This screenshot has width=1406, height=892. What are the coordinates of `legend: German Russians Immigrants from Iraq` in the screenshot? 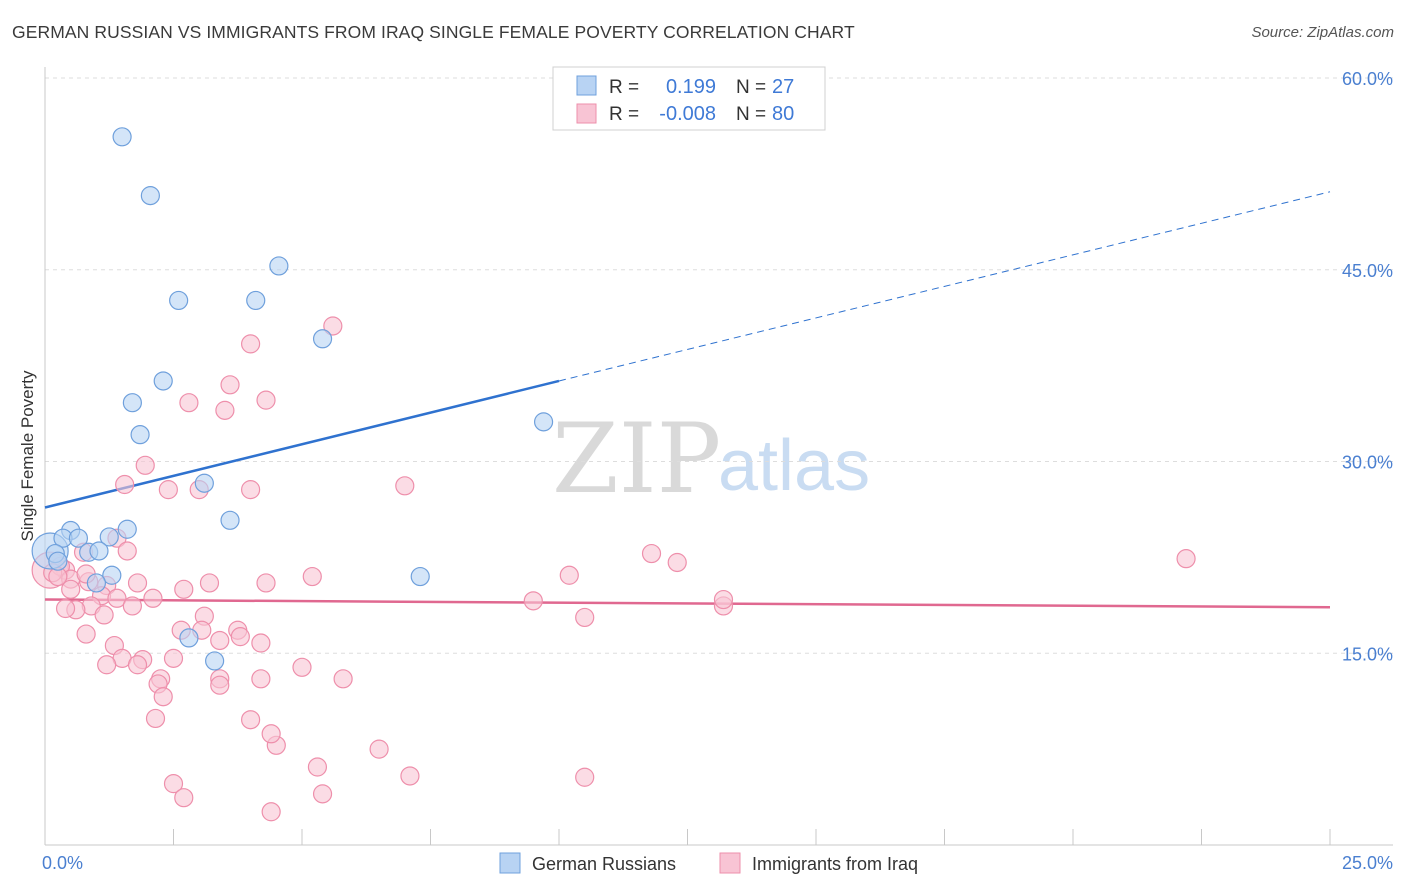 It's located at (708, 863).